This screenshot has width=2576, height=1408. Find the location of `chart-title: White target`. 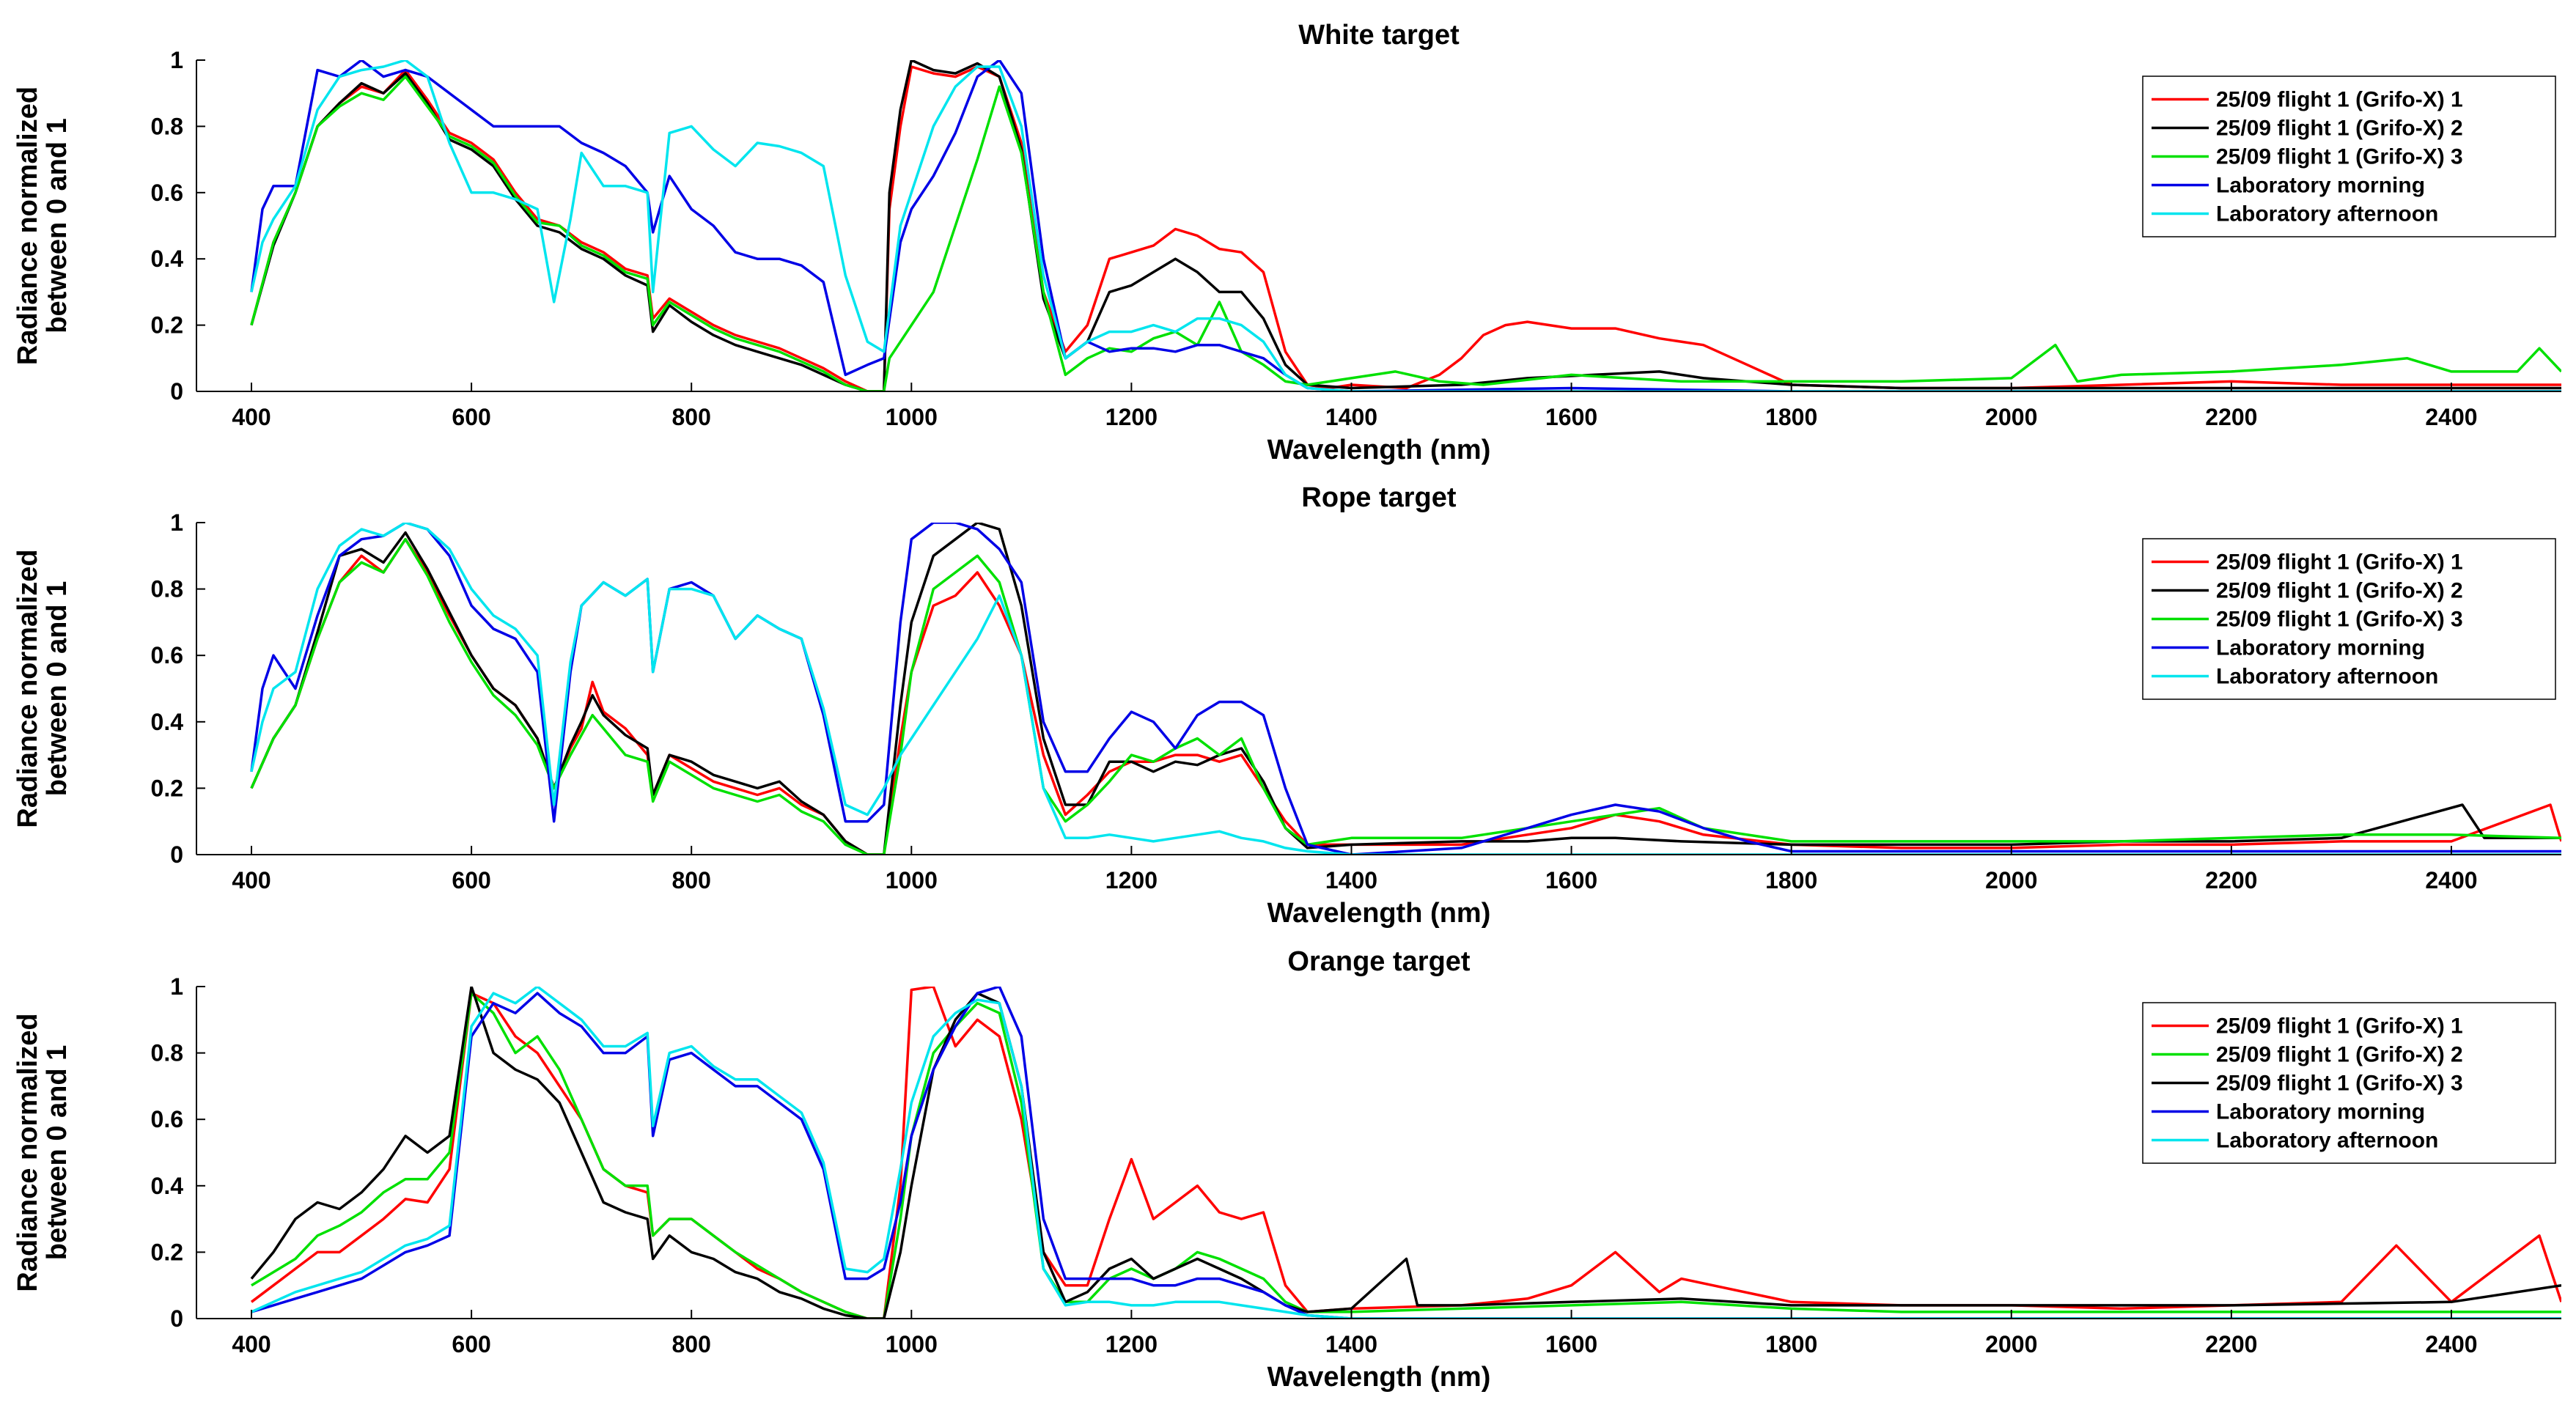

chart-title: White target is located at coordinates (1379, 35).